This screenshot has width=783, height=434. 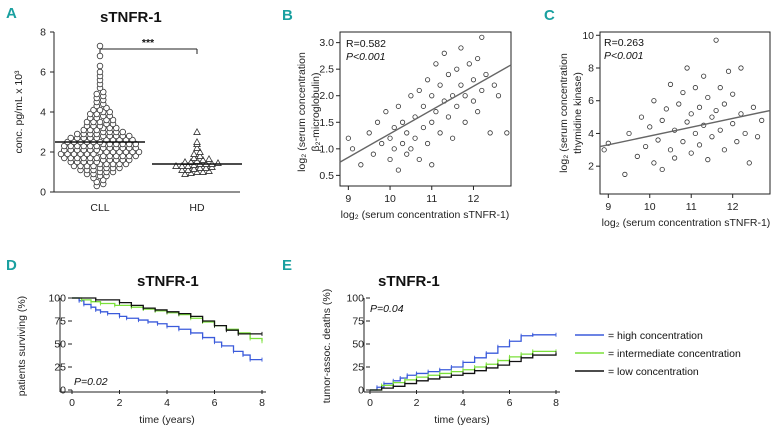 I want to click on panel-letter-a: A, so click(x=11, y=13).